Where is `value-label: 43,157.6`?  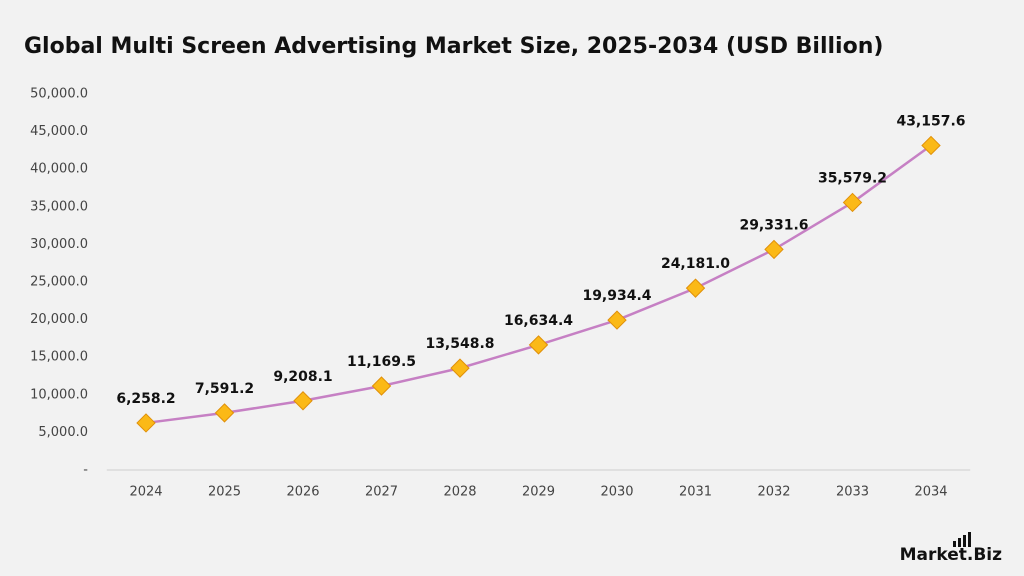
value-label: 43,157.6 is located at coordinates (930, 121).